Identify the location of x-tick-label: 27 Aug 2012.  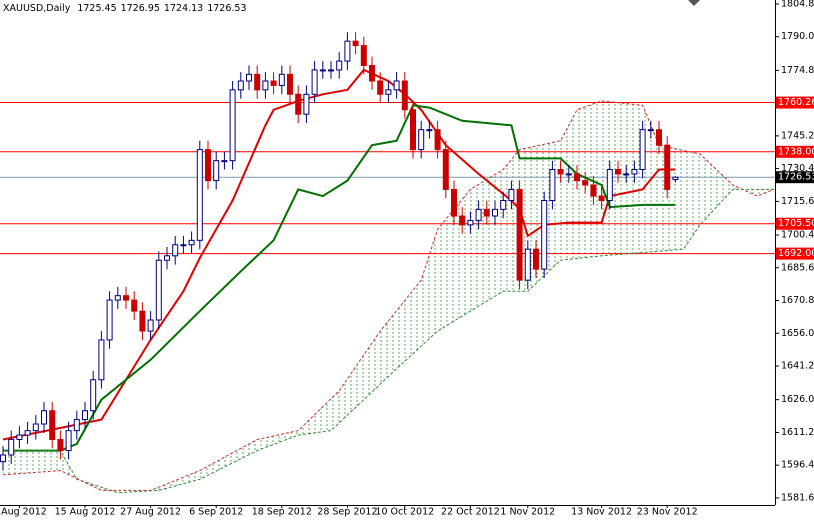
(150, 512).